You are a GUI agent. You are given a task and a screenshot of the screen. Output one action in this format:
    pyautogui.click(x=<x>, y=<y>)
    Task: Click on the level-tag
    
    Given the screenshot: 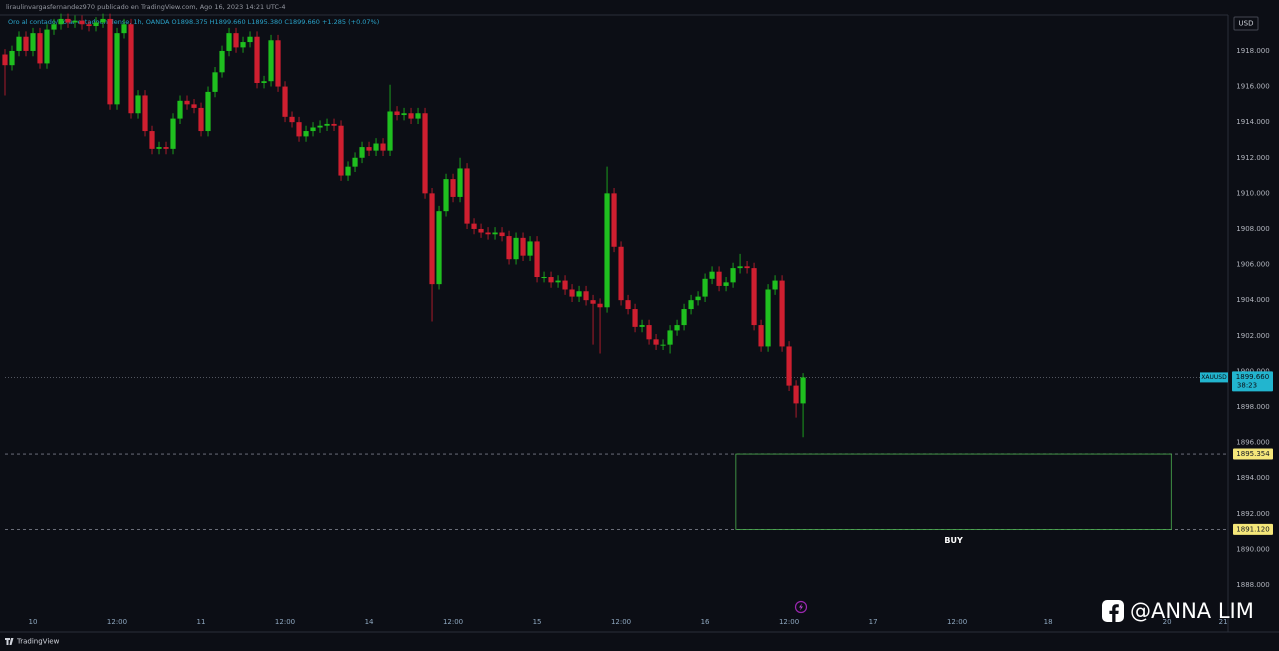 What is the action you would take?
    pyautogui.click(x=1253, y=529)
    